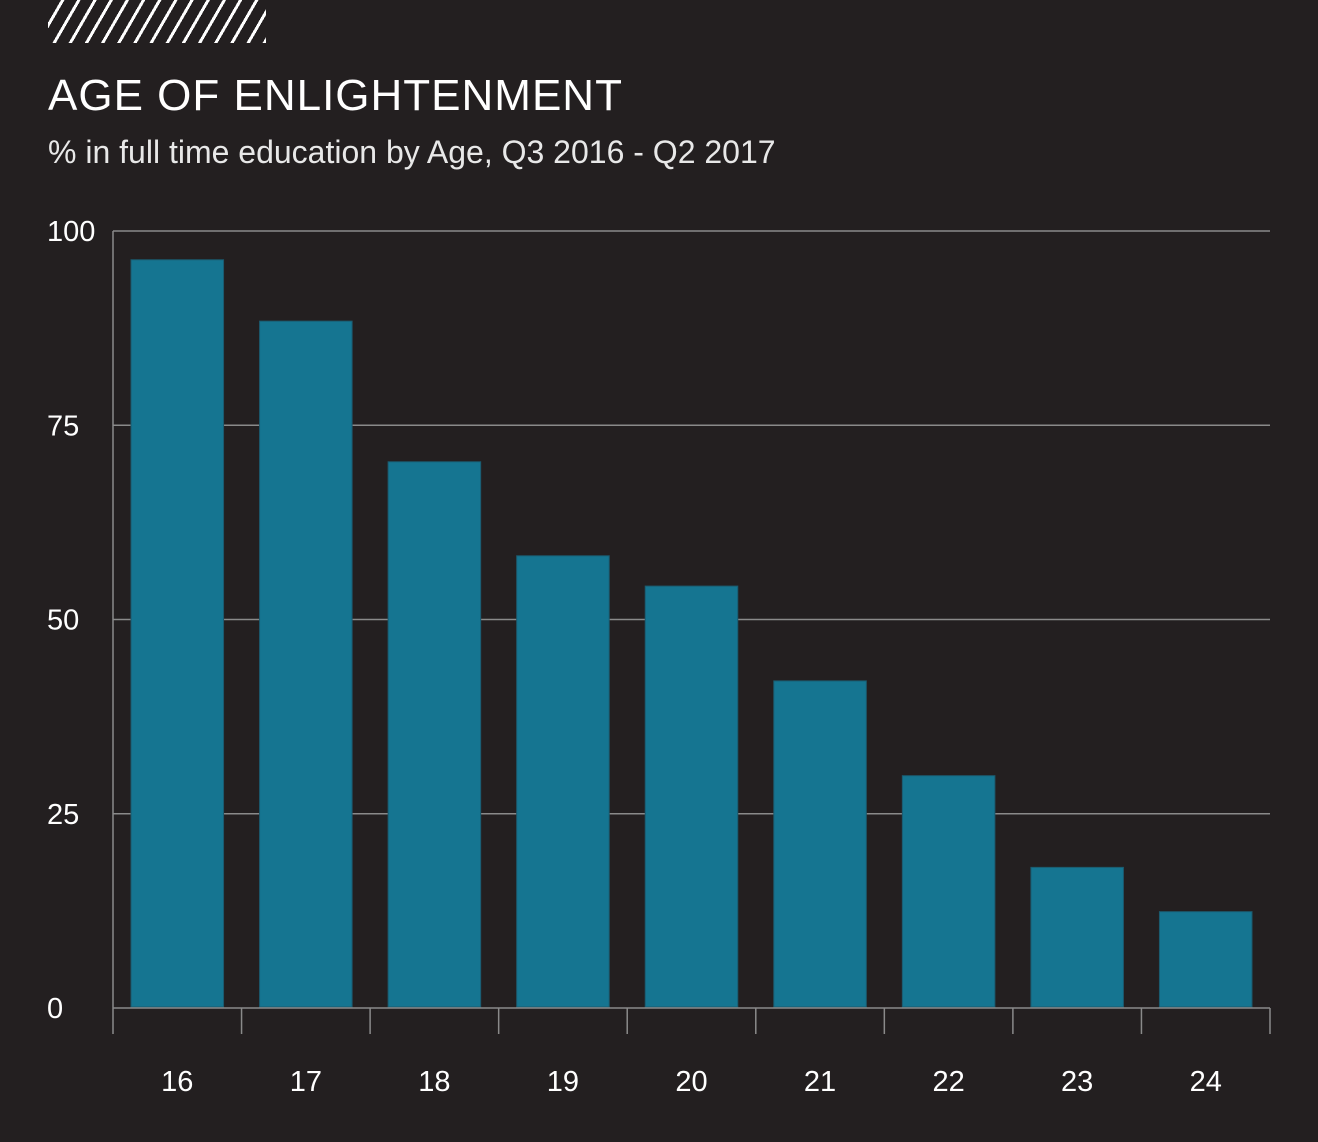  Describe the element at coordinates (55, 1009) in the screenshot. I see `y-tick-label-0: 0` at that location.